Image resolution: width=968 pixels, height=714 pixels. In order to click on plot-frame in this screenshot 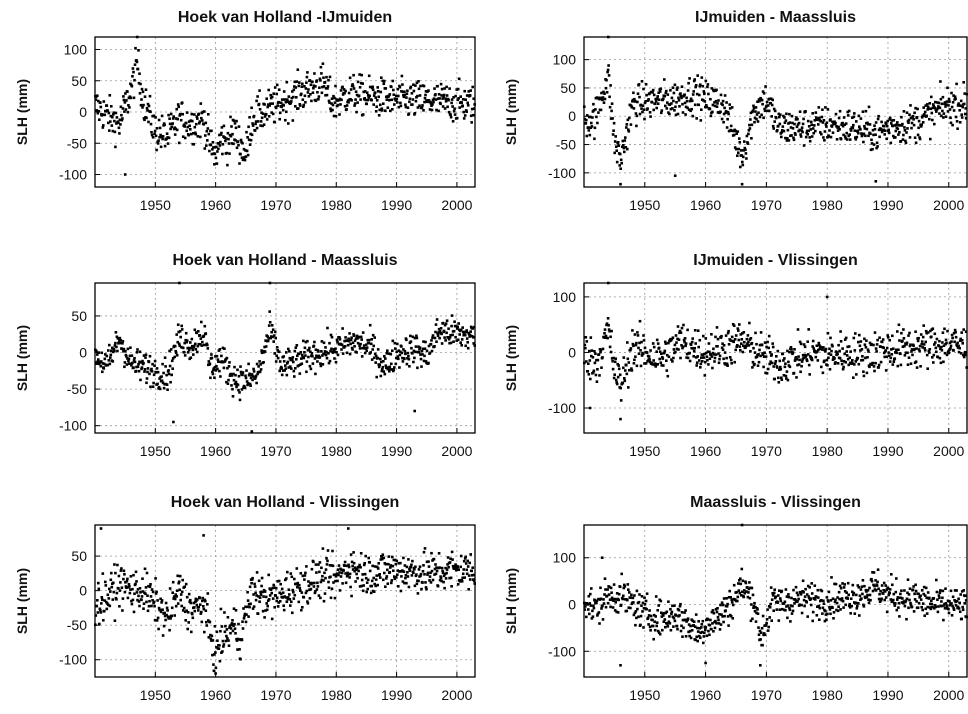, I will do `click(285, 358)`.